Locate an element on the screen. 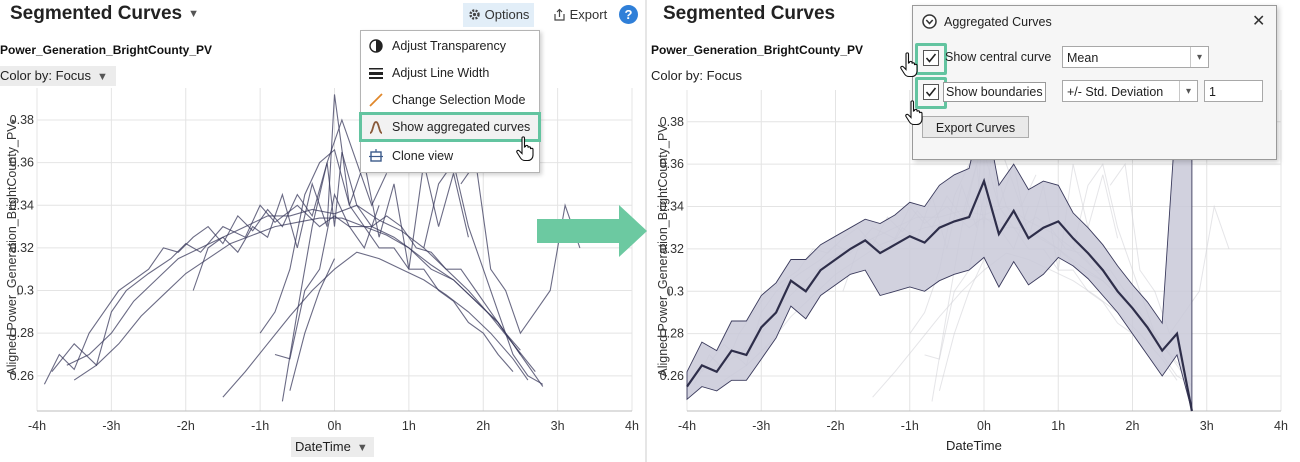 Image resolution: width=1300 pixels, height=462 pixels. panel-title: Segmented Curves ▼ is located at coordinates (104, 14).